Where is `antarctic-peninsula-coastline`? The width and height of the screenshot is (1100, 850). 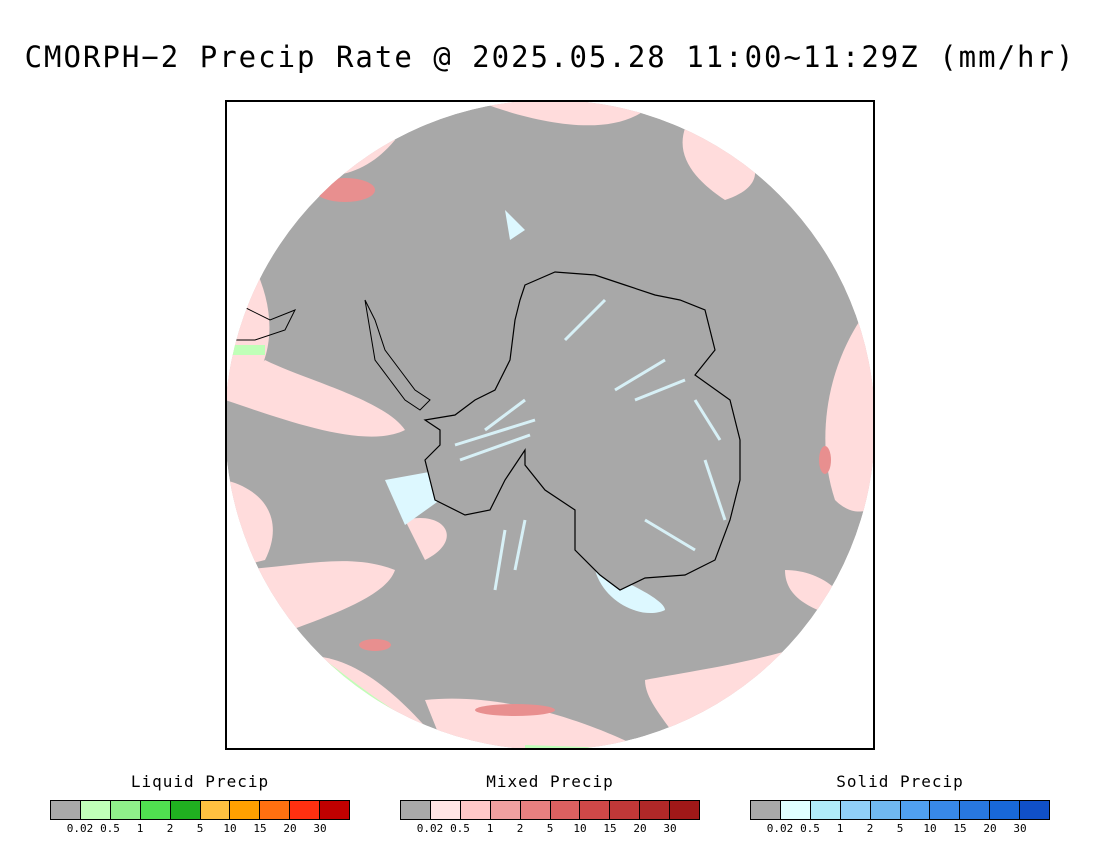 antarctic-peninsula-coastline is located at coordinates (397, 355).